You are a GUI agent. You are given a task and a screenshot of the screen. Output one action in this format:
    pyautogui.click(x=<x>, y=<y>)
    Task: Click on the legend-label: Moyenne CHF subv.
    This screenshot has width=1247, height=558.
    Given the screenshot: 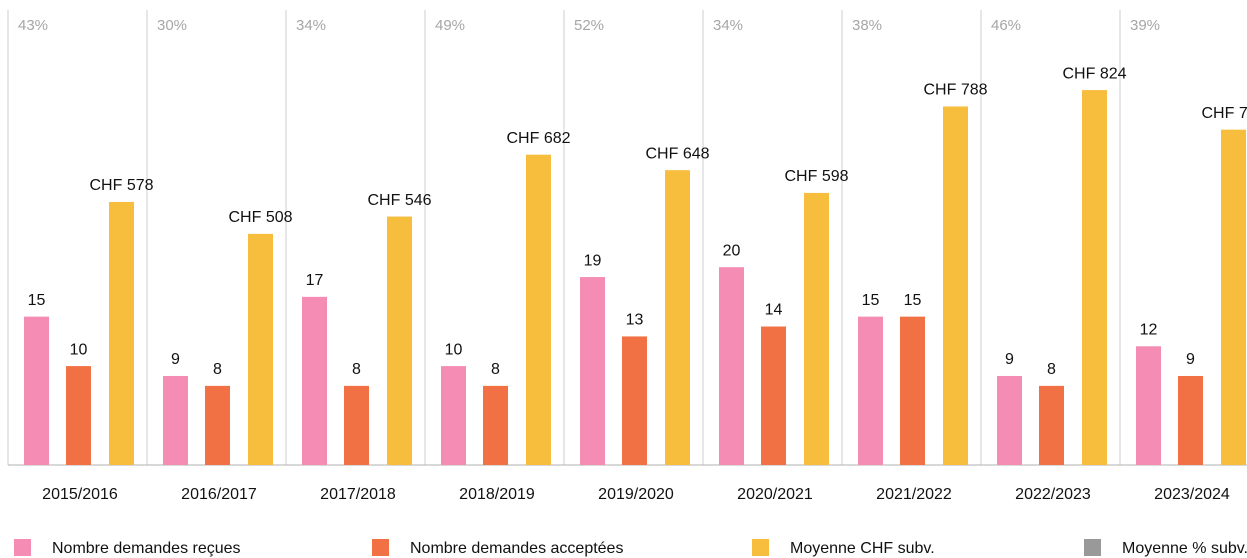 What is the action you would take?
    pyautogui.click(x=862, y=548)
    